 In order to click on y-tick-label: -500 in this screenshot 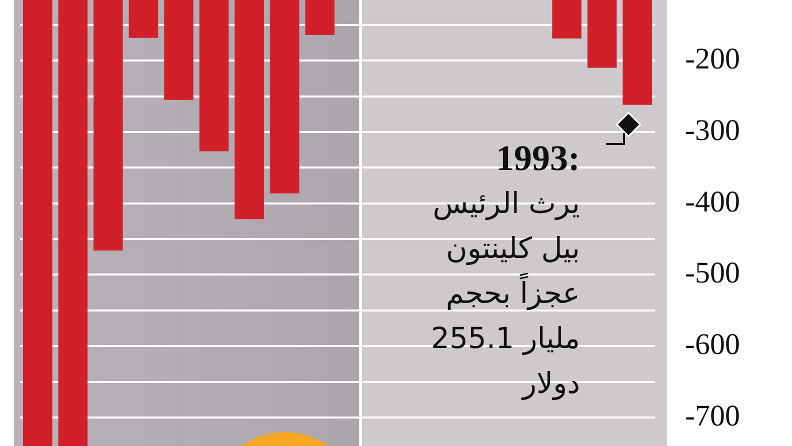, I will do `click(712, 273)`.